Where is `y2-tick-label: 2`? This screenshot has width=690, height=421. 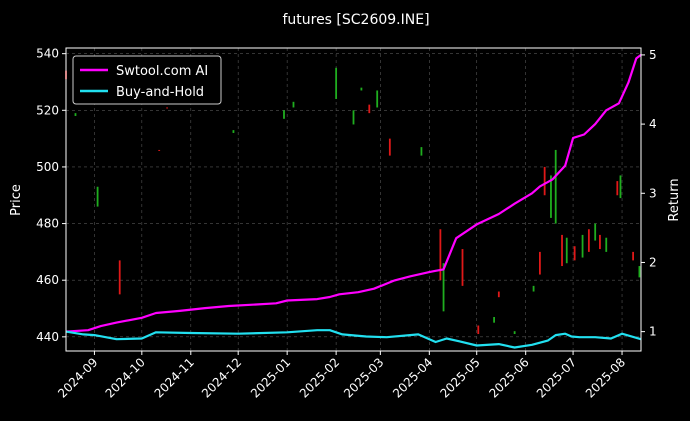 y2-tick-label: 2 is located at coordinates (653, 262).